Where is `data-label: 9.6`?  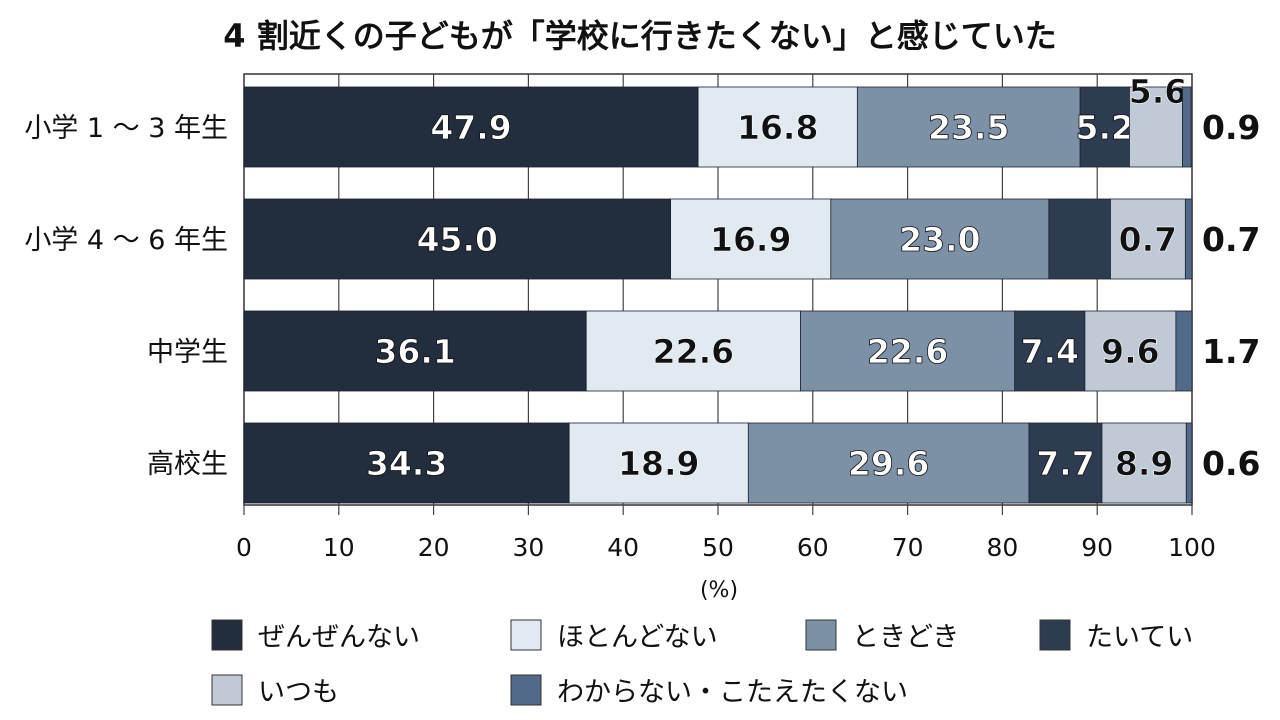
data-label: 9.6 is located at coordinates (1130, 351).